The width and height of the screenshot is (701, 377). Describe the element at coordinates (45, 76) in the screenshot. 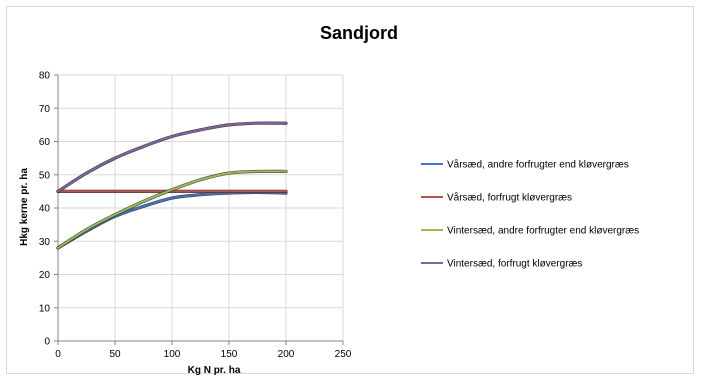

I see `y-tick-label: 80` at that location.